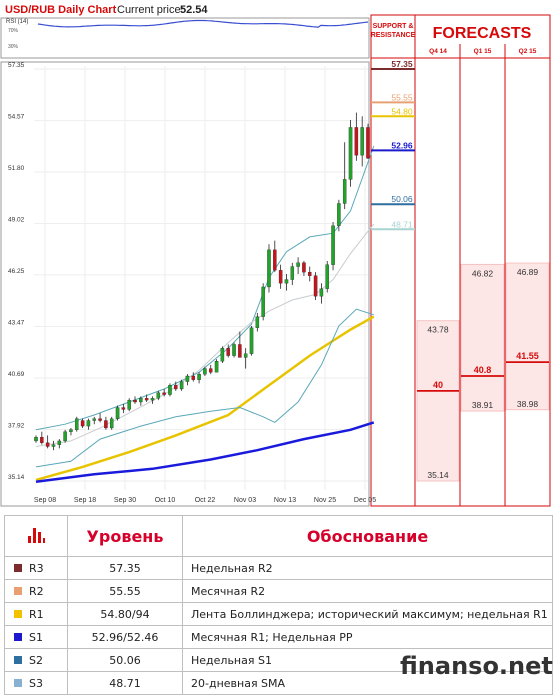  I want to click on table-row: S1 52.96/52.46 Месячная R1; Недельная PP, so click(278, 637).